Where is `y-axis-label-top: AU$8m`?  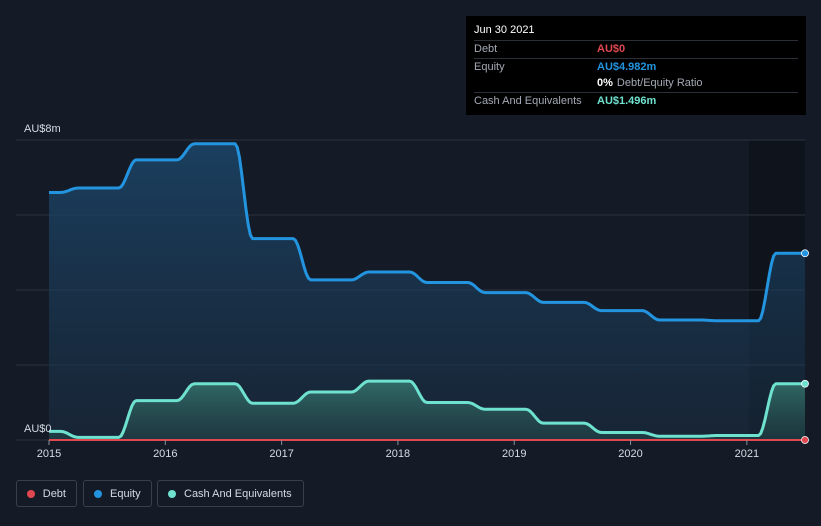
y-axis-label-top: AU$8m is located at coordinates (42, 129).